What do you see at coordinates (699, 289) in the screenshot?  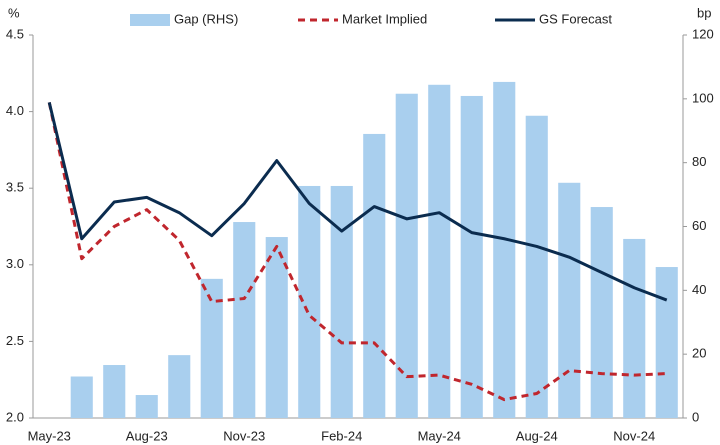 I see `y2-tick-label: 40` at bounding box center [699, 289].